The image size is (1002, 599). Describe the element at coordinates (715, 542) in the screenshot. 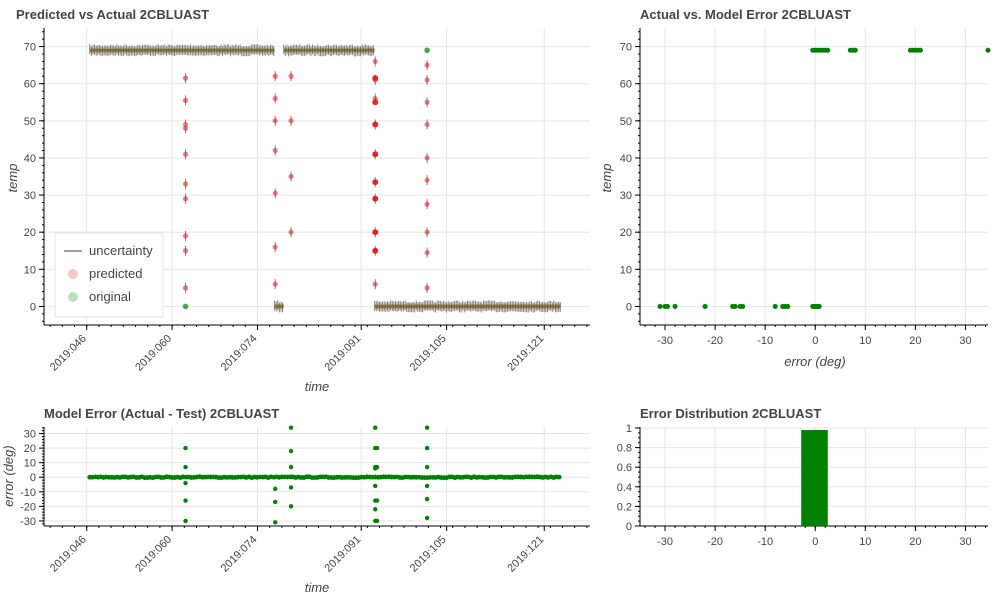

I see `x-tick-label: -20` at that location.